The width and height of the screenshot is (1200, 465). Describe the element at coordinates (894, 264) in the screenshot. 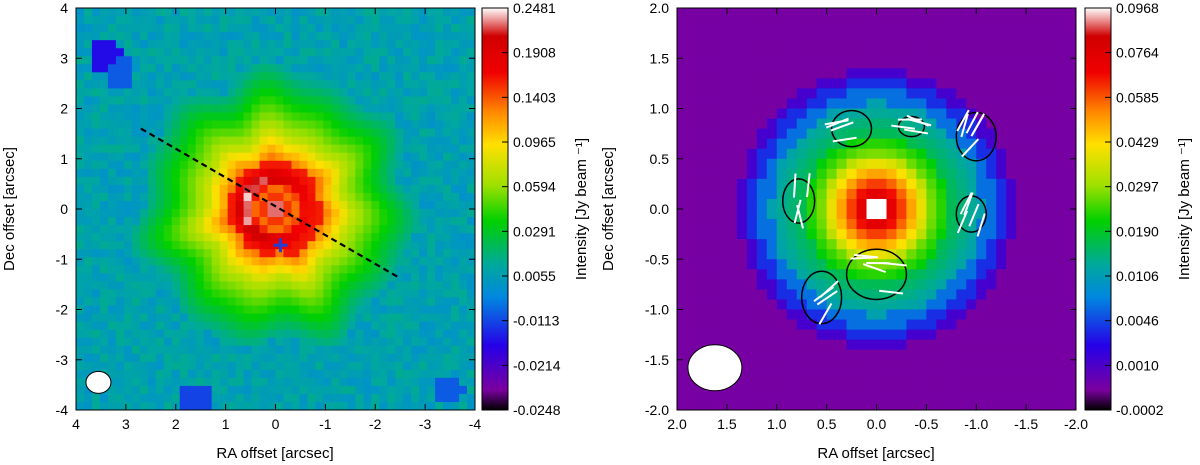

I see `polarization-vector` at that location.